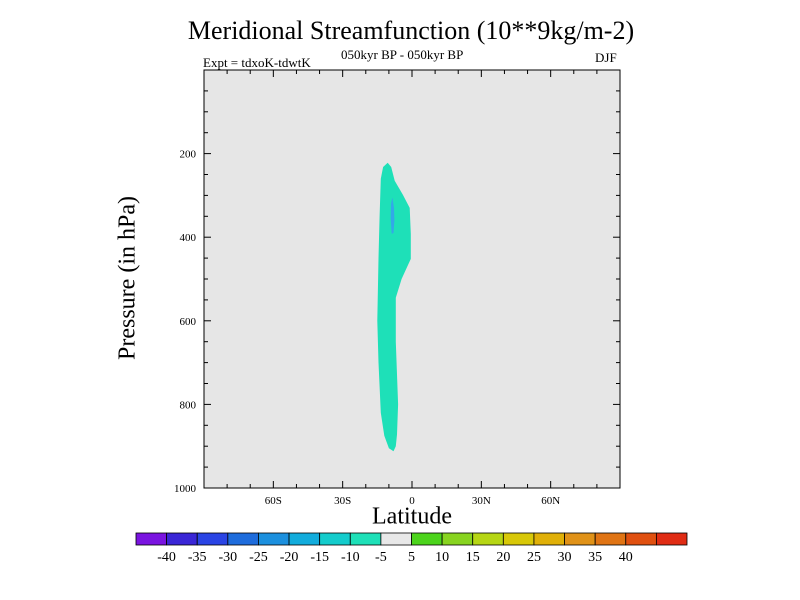 Image resolution: width=800 pixels, height=600 pixels. I want to click on colorbar-label: -20, so click(289, 557).